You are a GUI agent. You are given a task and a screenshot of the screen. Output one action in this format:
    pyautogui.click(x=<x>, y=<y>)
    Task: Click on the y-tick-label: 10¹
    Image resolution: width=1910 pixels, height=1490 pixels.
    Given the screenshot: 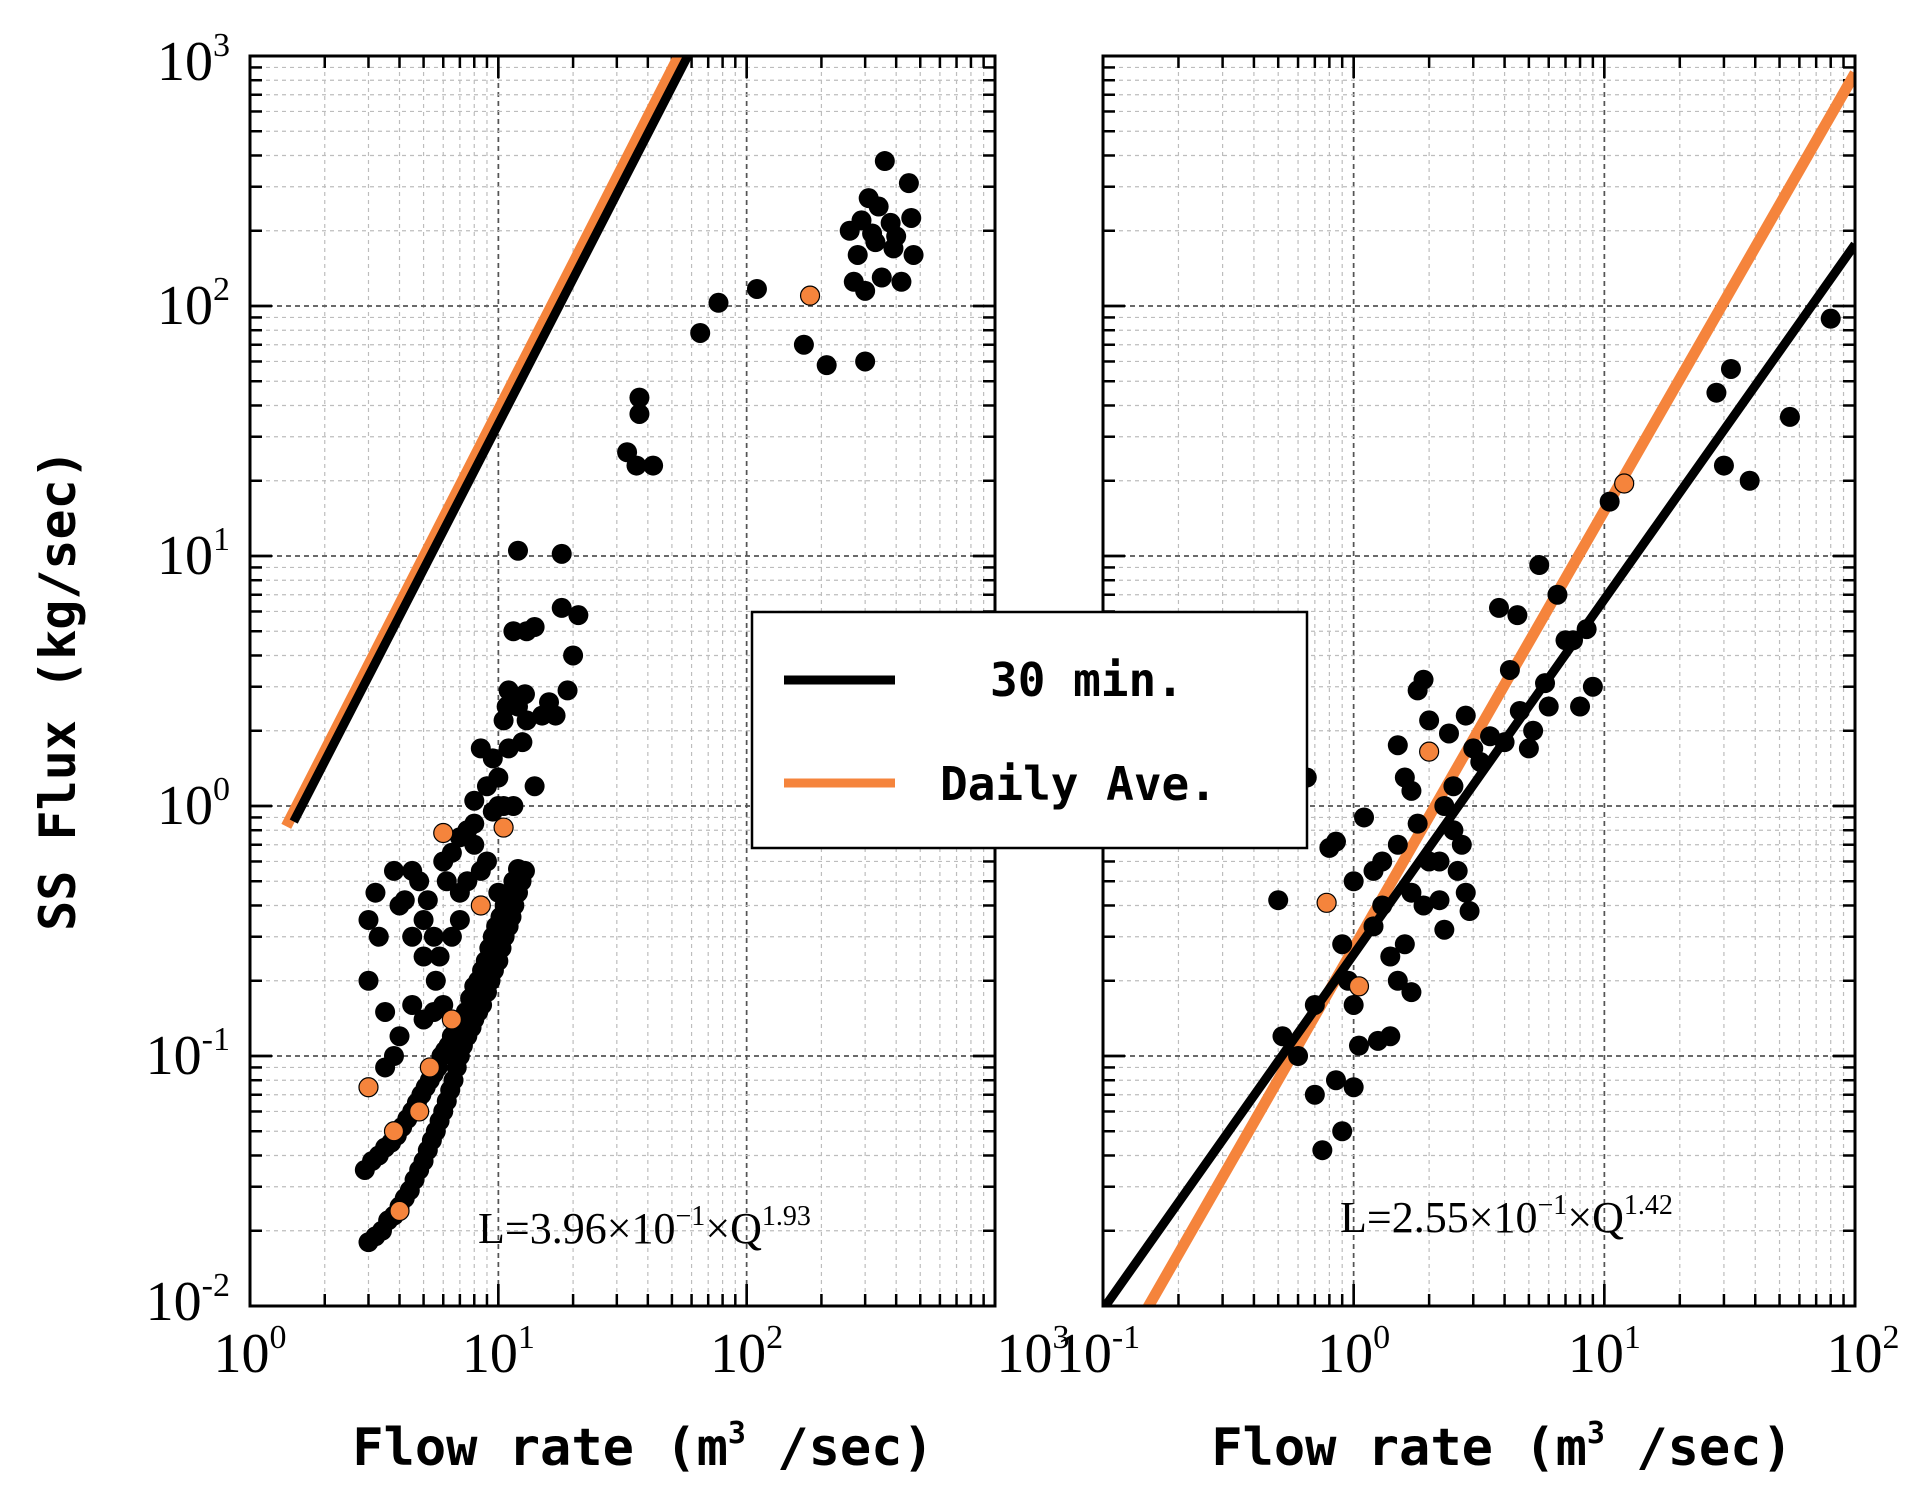 What is the action you would take?
    pyautogui.click(x=193, y=554)
    